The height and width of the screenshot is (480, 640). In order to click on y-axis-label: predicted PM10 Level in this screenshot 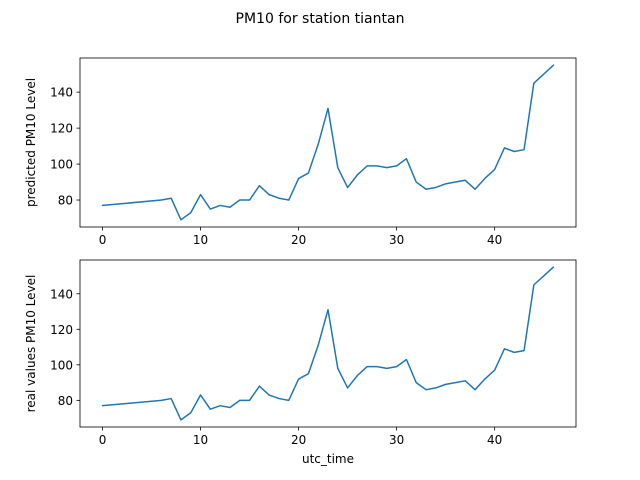, I will do `click(31, 142)`.